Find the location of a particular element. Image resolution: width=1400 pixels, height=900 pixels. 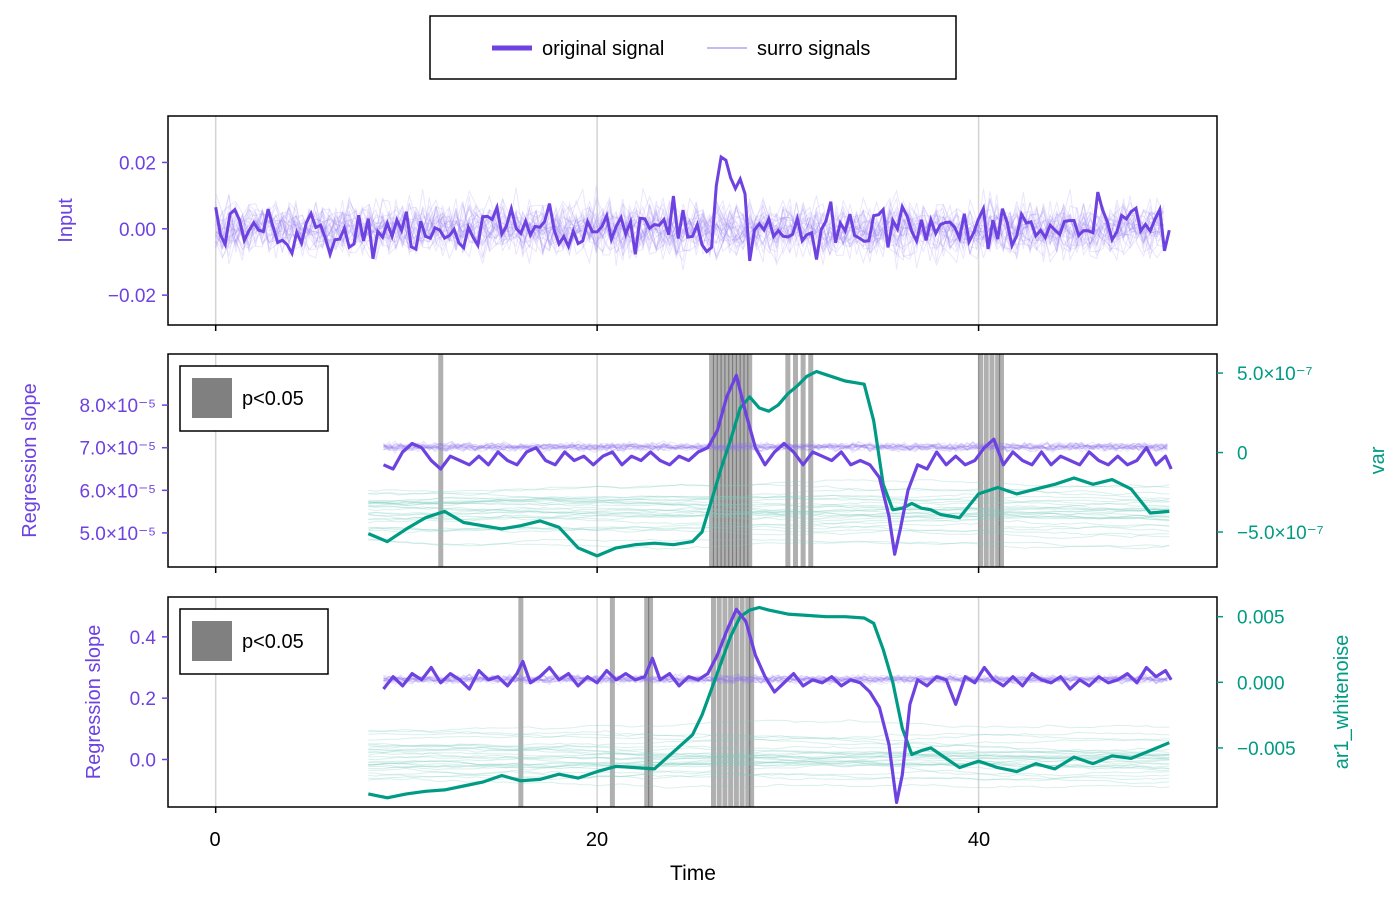

x-tick-label-20: 20 is located at coordinates (597, 840).